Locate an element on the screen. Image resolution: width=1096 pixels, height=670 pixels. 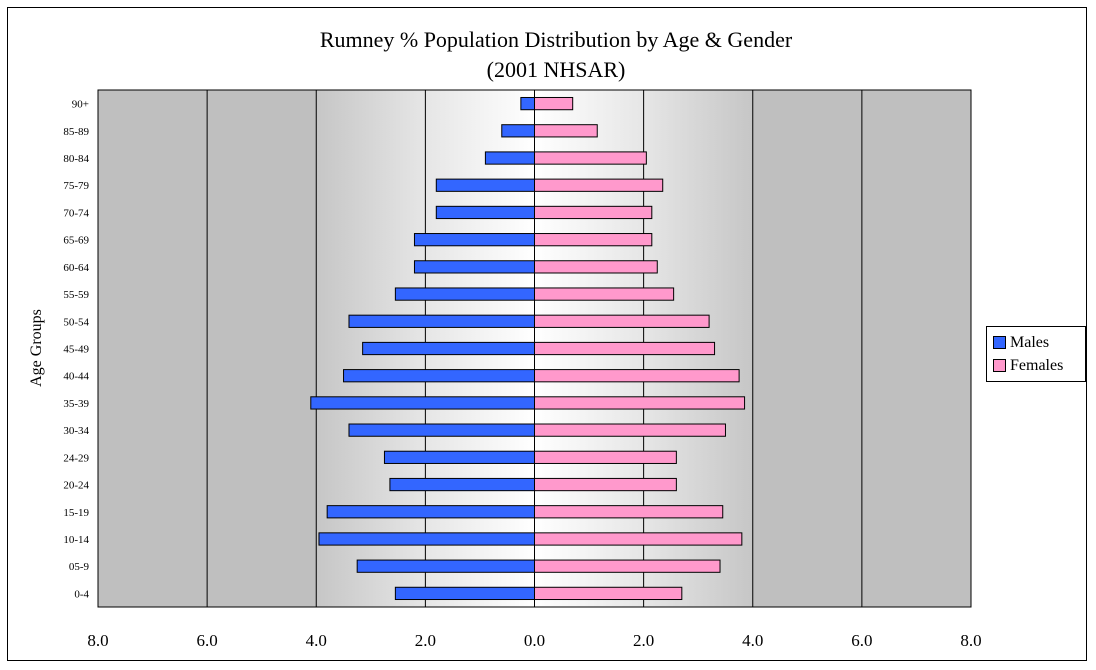
legend: Males Females is located at coordinates (1036, 354).